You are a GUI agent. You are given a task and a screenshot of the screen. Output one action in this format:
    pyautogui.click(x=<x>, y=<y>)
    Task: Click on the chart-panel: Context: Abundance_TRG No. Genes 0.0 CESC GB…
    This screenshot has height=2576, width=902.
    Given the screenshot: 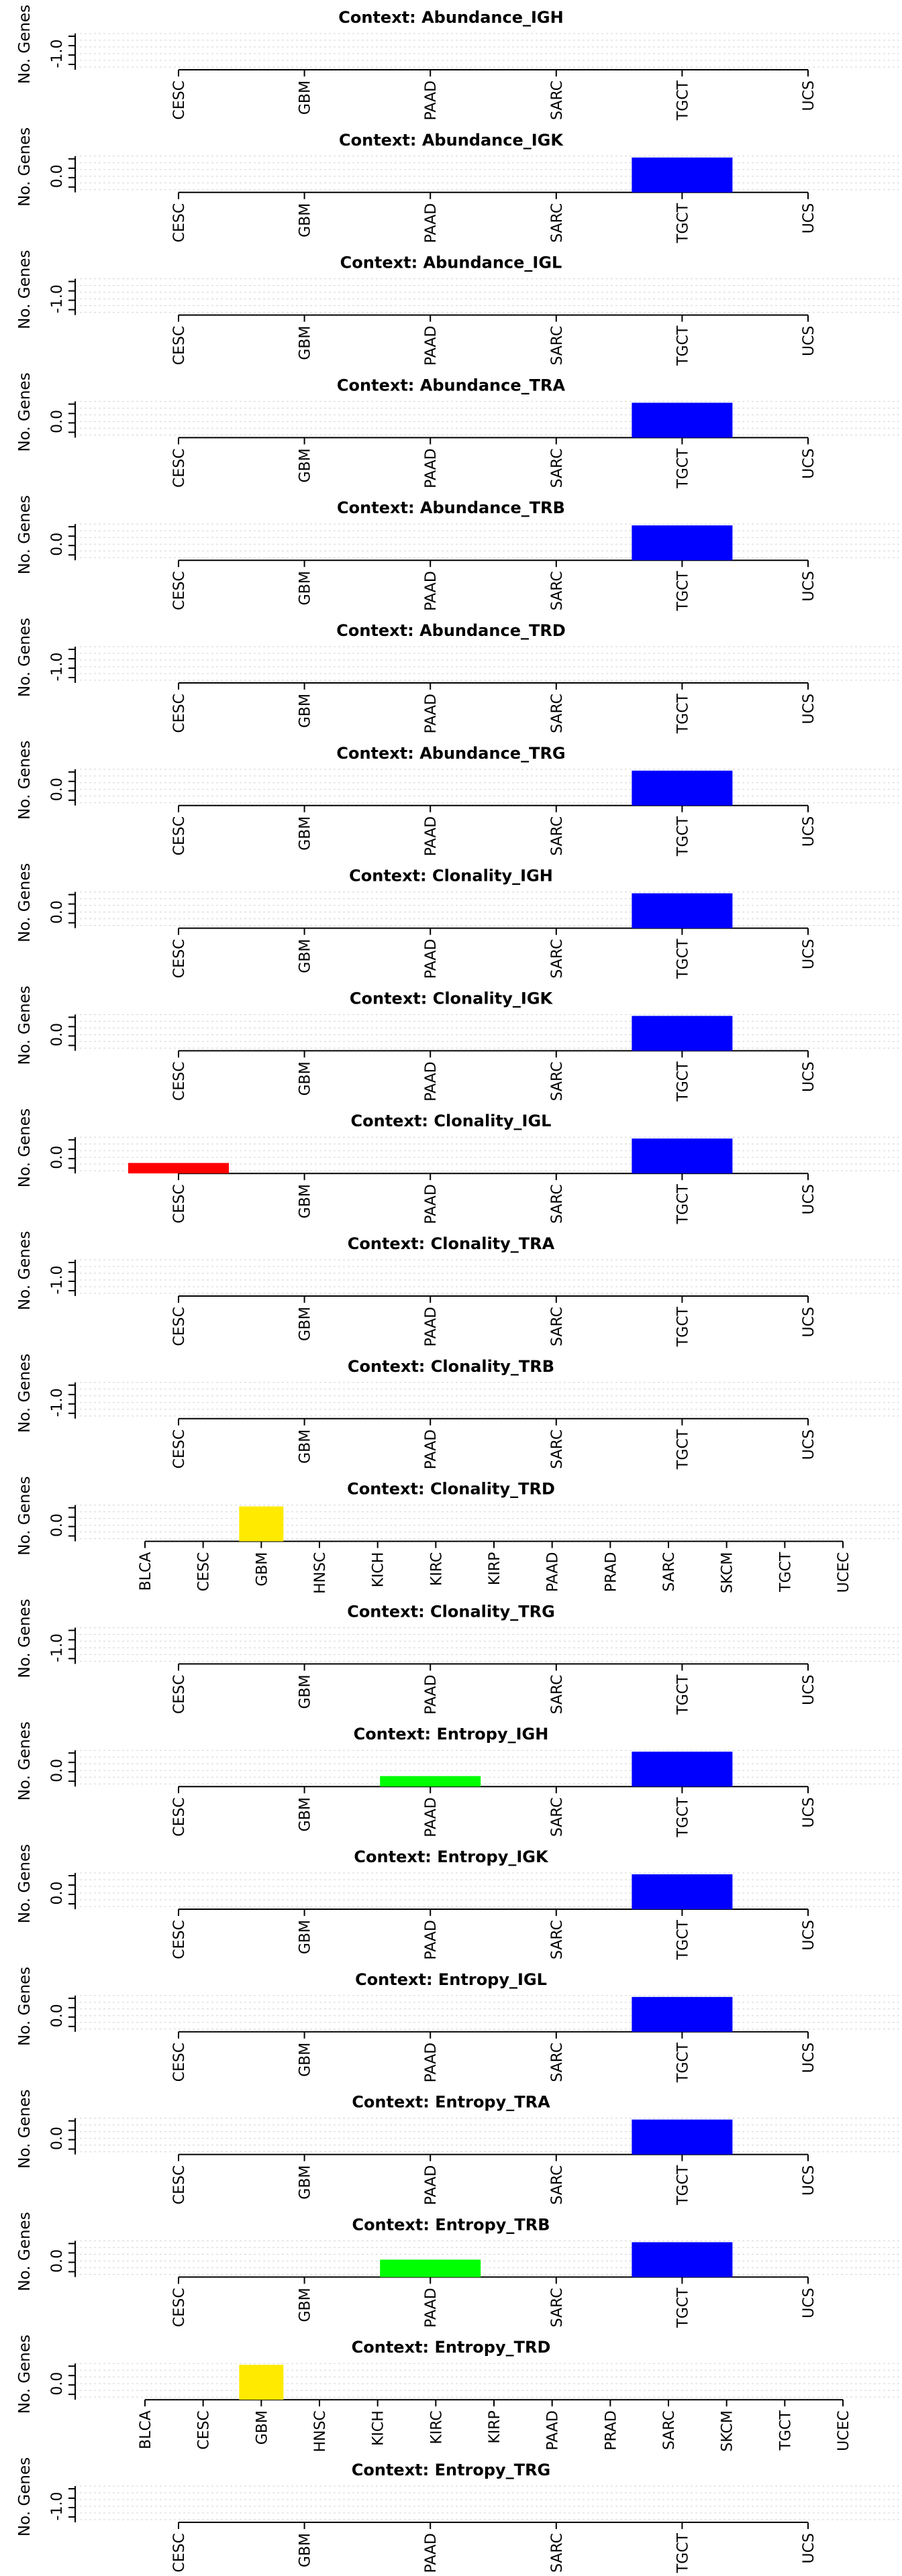 What is the action you would take?
    pyautogui.click(x=457, y=799)
    